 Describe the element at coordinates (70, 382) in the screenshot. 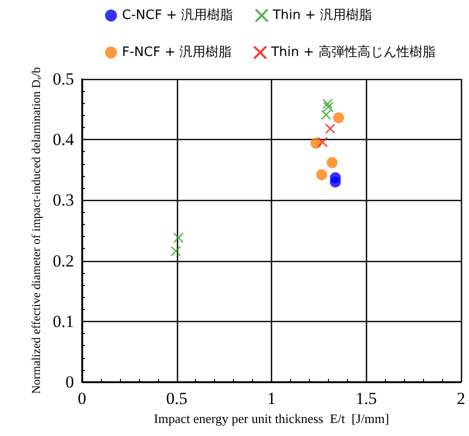

I see `y-tick-label: 0` at that location.